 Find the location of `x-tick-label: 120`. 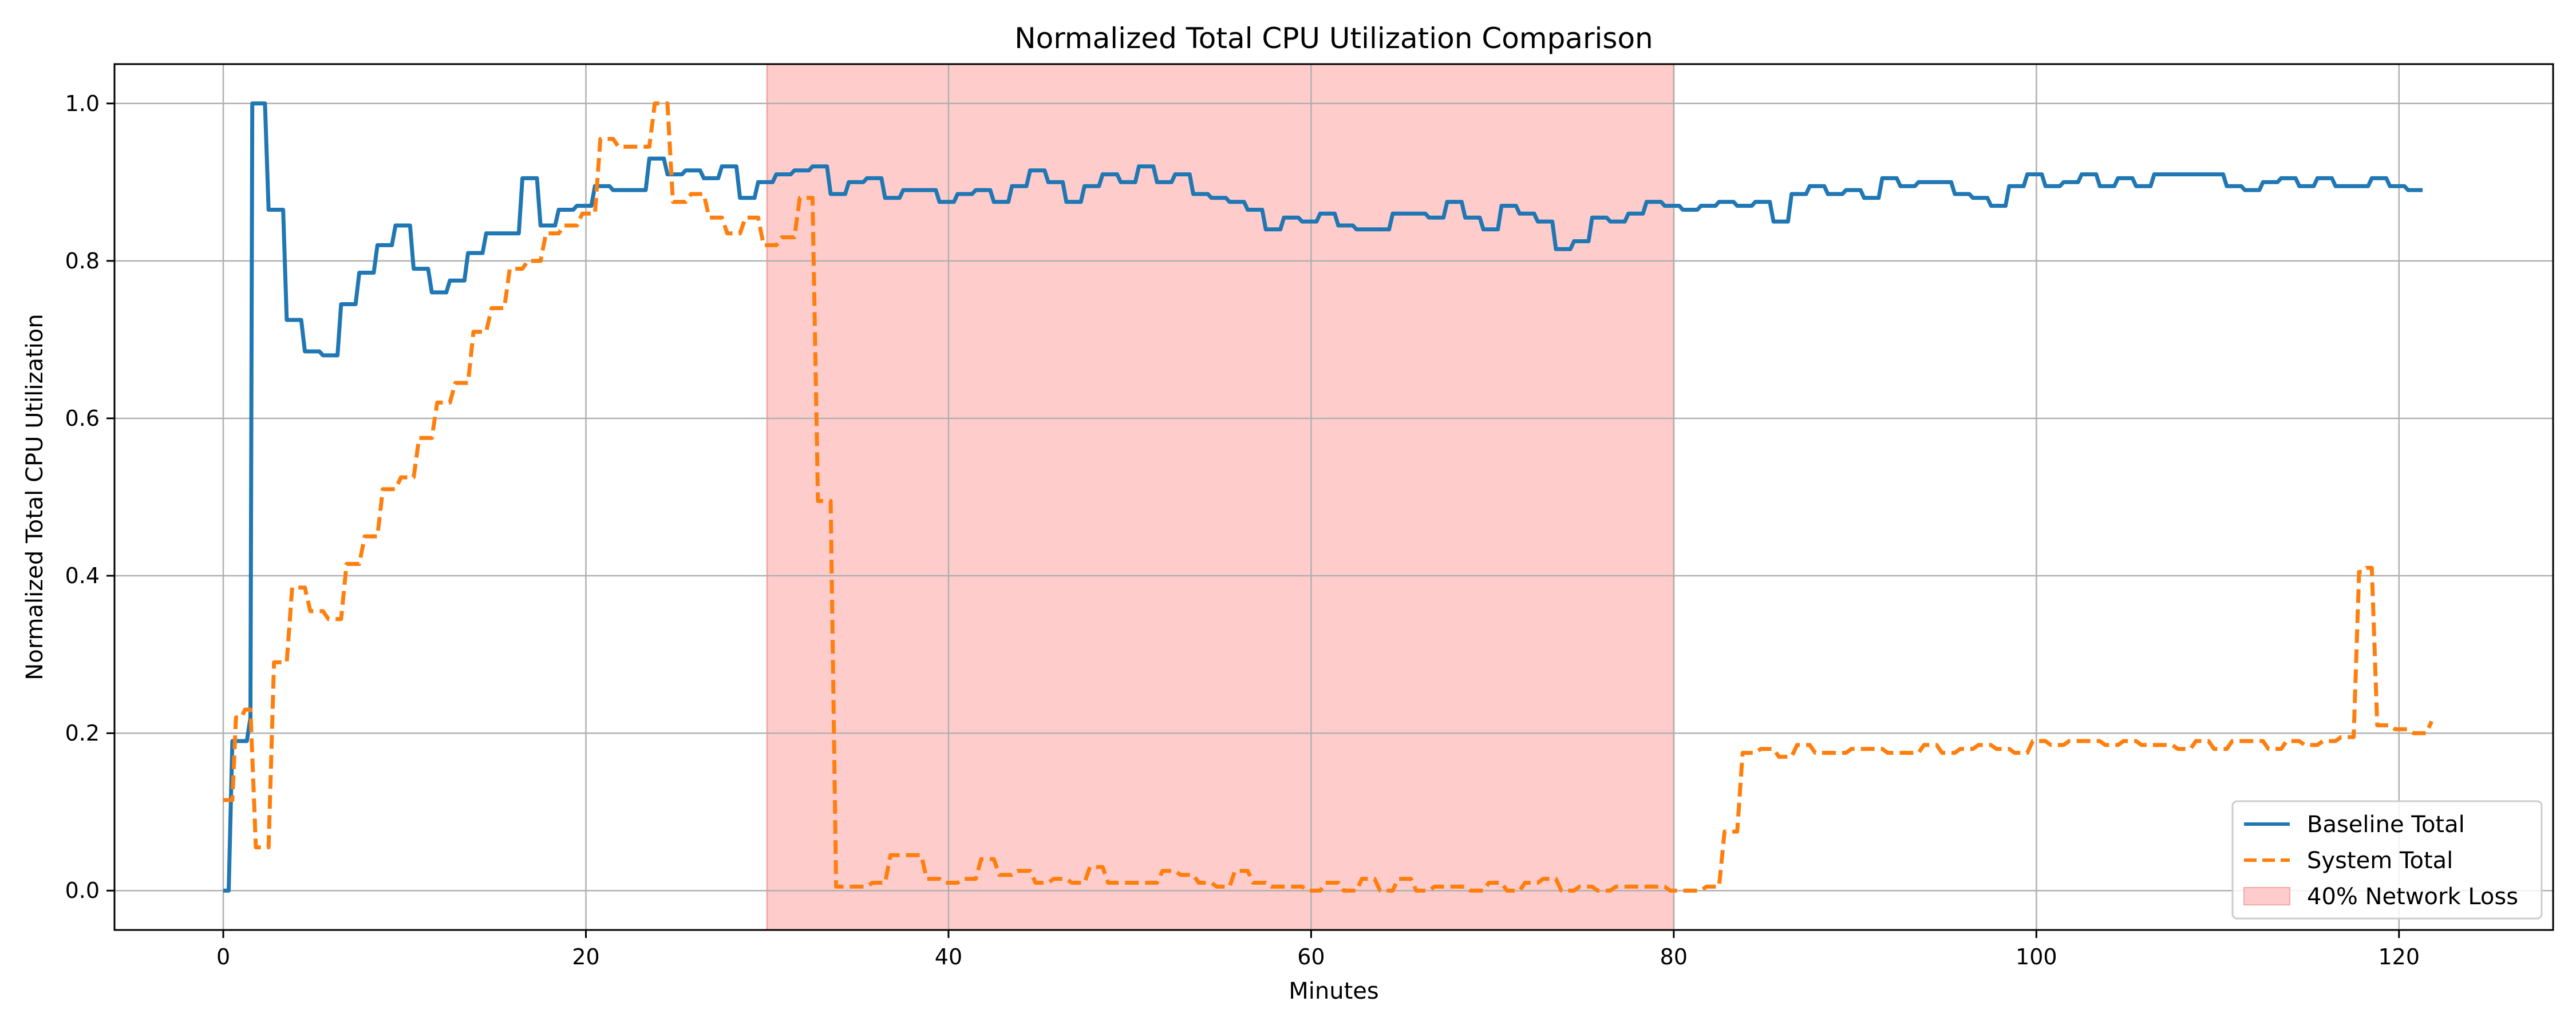

x-tick-label: 120 is located at coordinates (2399, 956).